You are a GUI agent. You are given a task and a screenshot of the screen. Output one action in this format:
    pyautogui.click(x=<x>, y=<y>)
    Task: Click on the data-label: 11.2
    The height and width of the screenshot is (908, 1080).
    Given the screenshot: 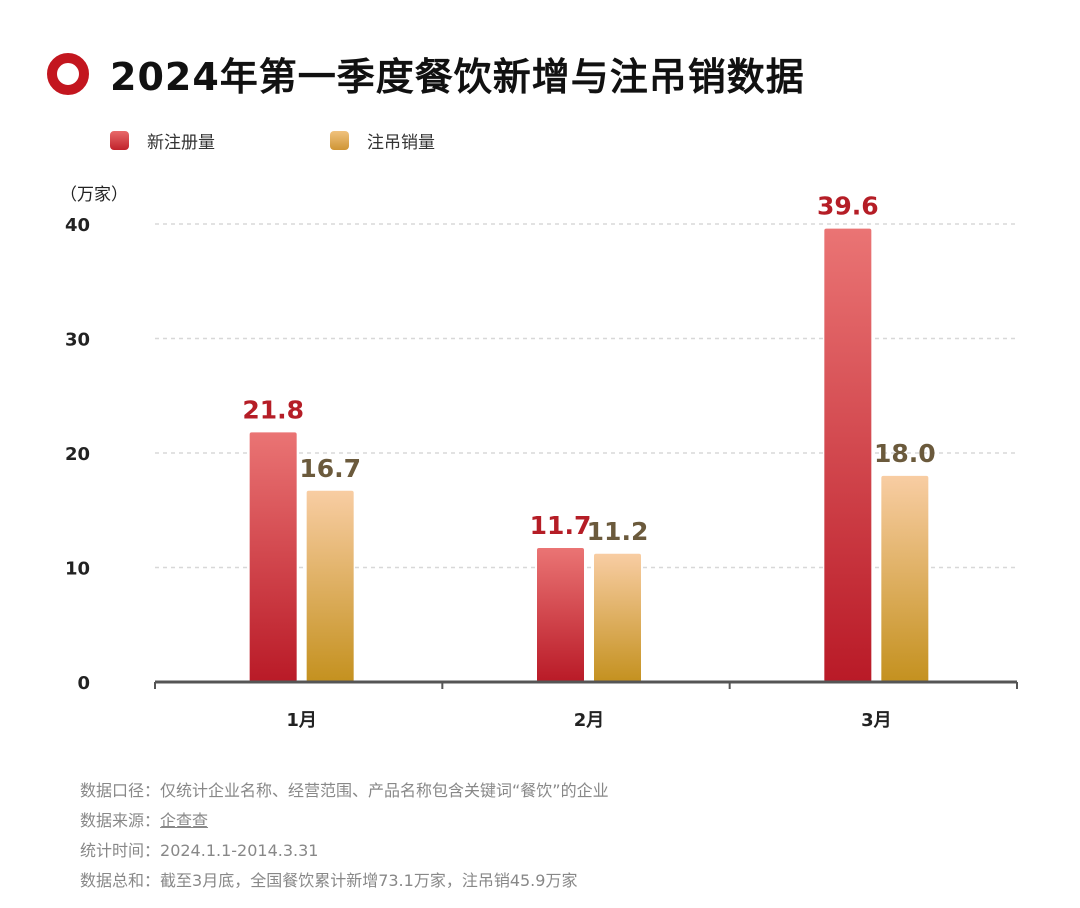 What is the action you would take?
    pyautogui.click(x=618, y=531)
    